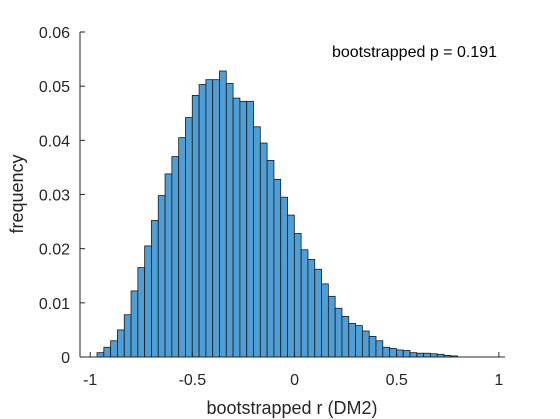 The width and height of the screenshot is (560, 419). Describe the element at coordinates (397, 380) in the screenshot. I see `x-tick-label: 0.5` at that location.